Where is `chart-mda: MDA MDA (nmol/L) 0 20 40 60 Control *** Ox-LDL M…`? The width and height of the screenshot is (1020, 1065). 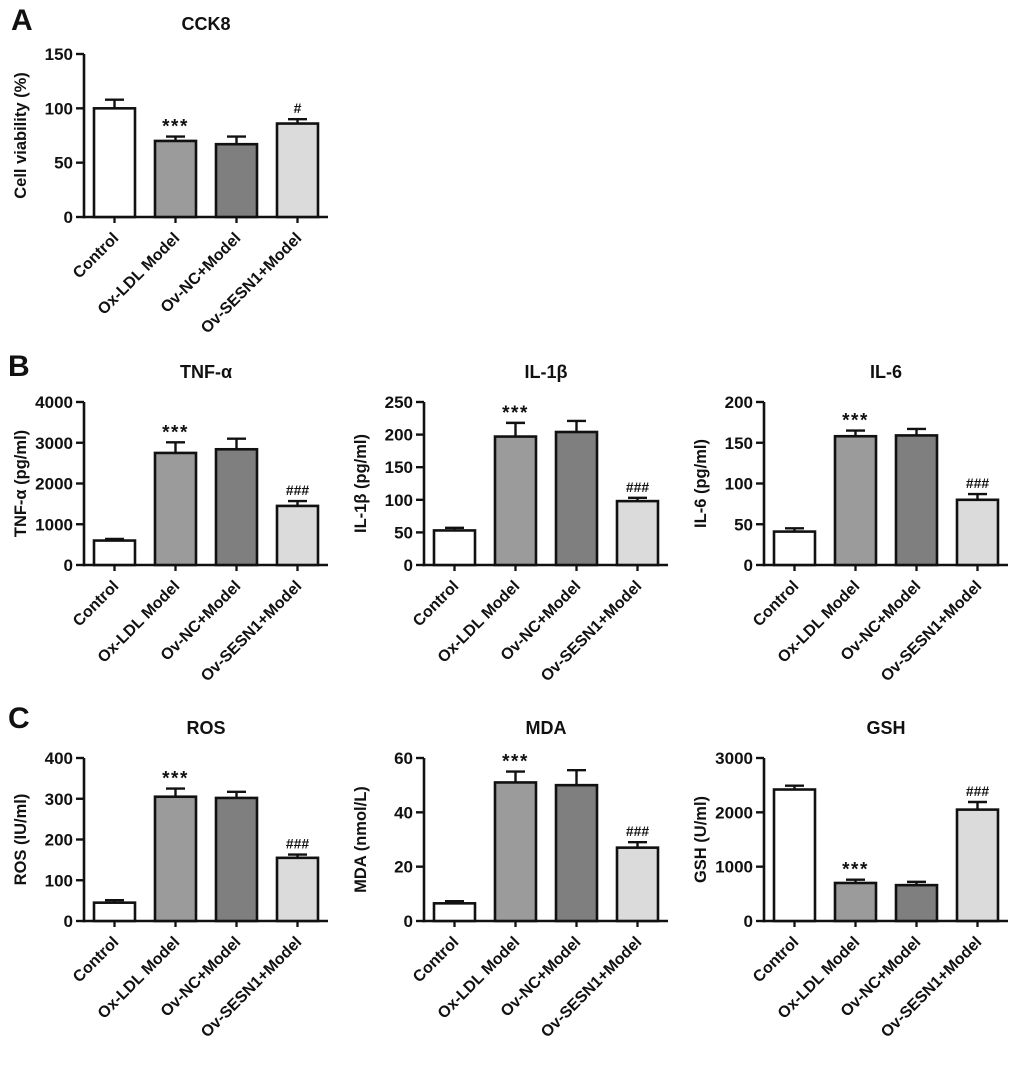 chart-mda: MDA MDA (nmol/L) 0 20 40 60 Control *** Ox-LDL M… is located at coordinates (510, 884).